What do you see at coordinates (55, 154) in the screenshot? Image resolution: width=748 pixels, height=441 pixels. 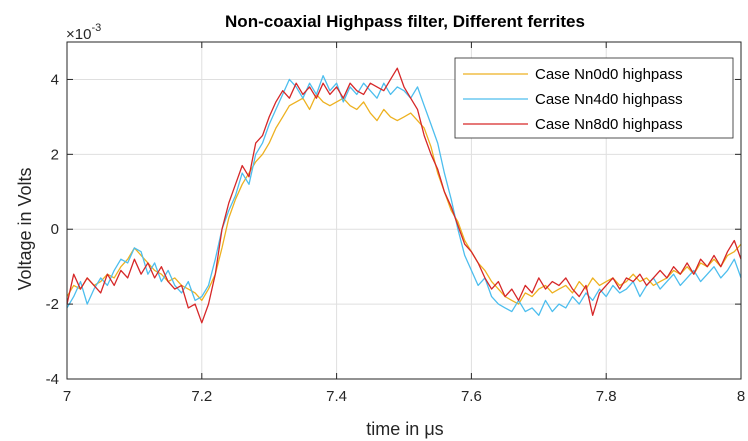 I see `y-tick-label: 2` at bounding box center [55, 154].